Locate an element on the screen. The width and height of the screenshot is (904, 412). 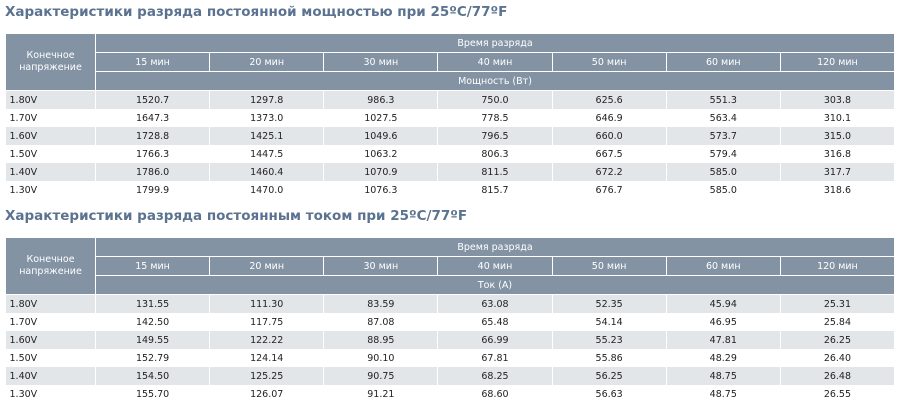
voltage-cell: 1.30V is located at coordinates (50, 394).